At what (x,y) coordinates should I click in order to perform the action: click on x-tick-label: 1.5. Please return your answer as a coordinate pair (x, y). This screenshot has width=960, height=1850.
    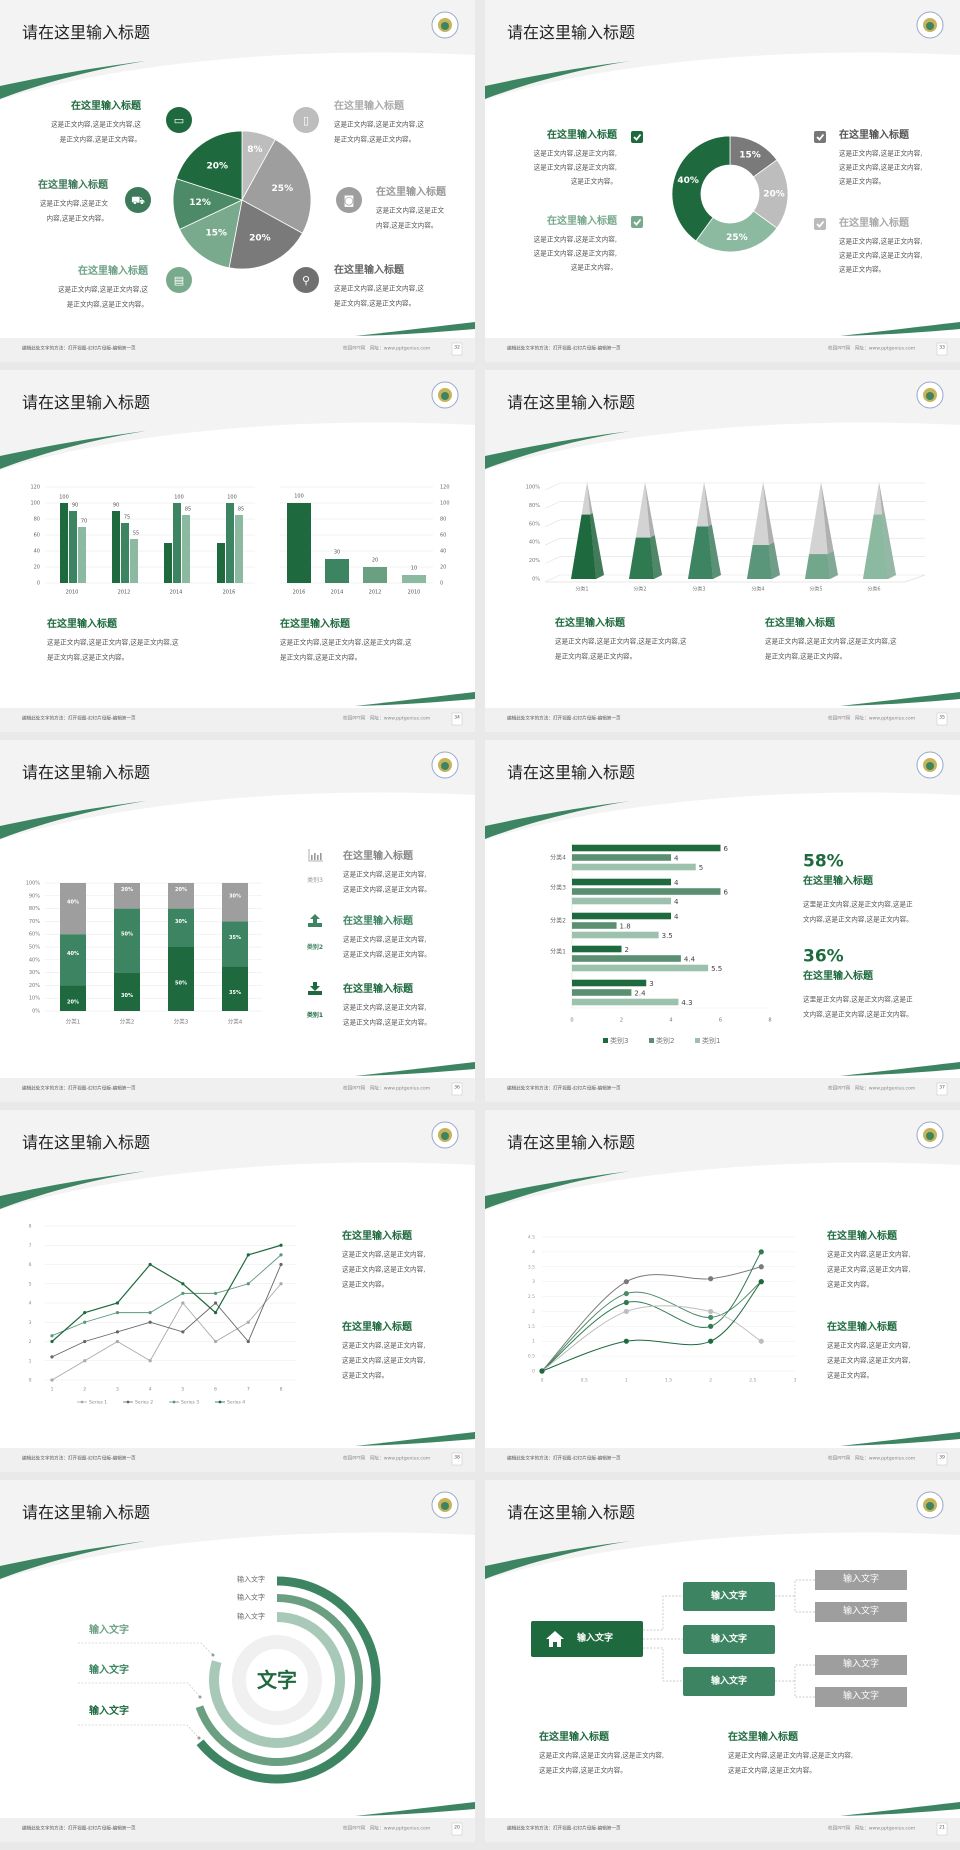
    Looking at the image, I should click on (668, 1381).